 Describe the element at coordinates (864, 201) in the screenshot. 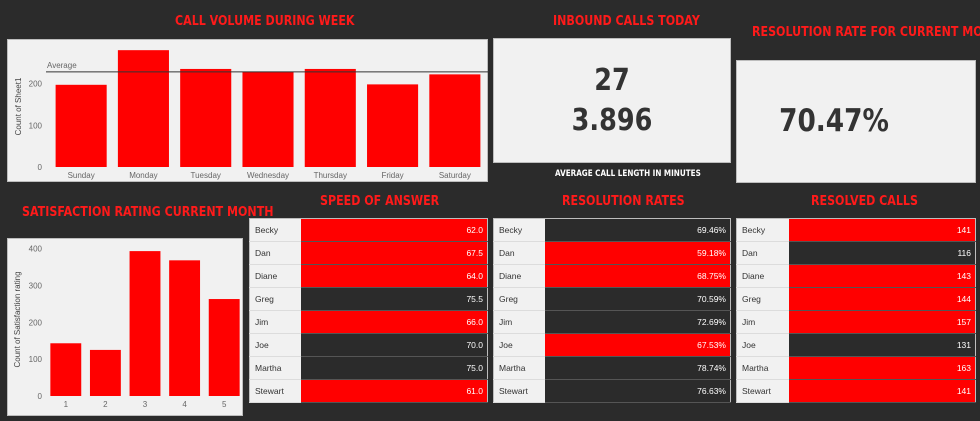

I see `resolved-calls-title: RESOLVED CALLS` at that location.